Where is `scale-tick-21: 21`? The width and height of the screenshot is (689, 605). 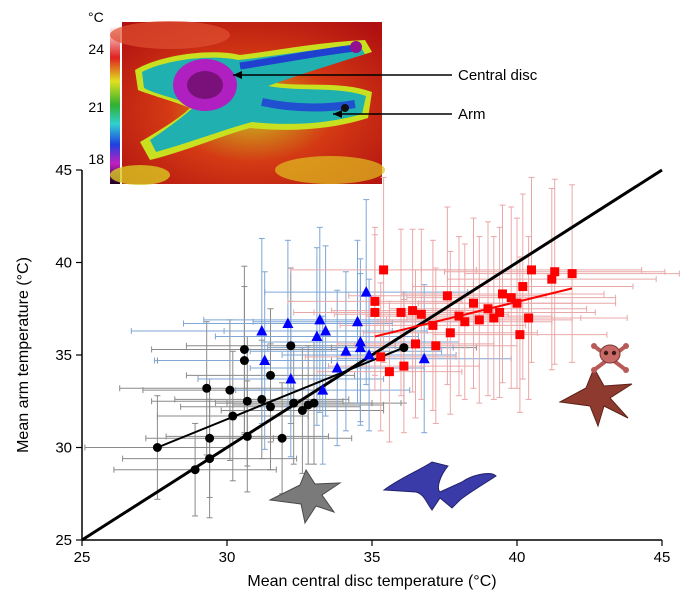
scale-tick-21: 21 is located at coordinates (96, 107).